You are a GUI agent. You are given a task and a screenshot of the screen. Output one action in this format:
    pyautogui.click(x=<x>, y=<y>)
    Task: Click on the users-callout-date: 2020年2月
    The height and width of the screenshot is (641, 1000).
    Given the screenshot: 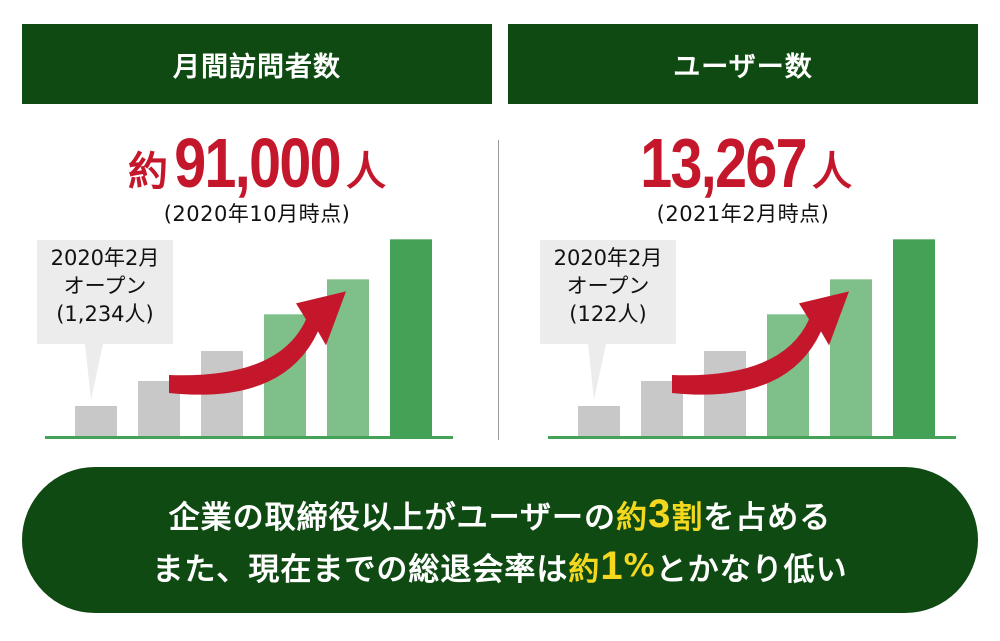 What is the action you would take?
    pyautogui.click(x=608, y=258)
    